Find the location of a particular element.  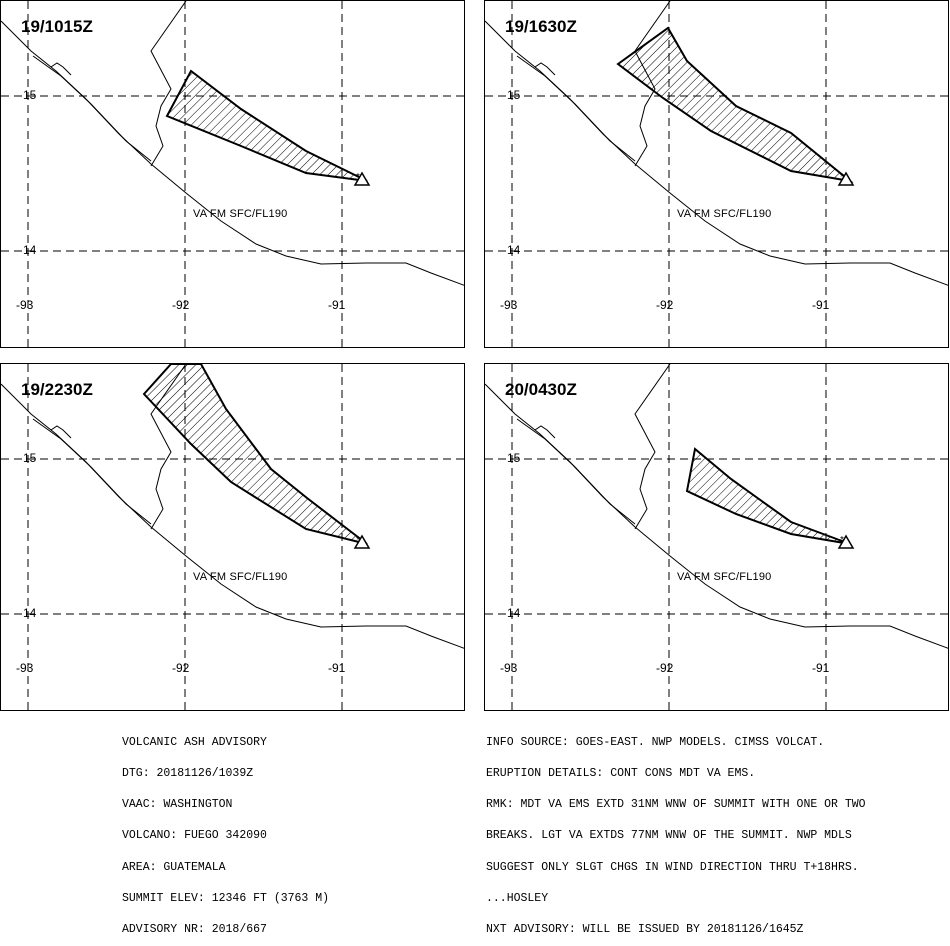

panel-time: 19/2230Z is located at coordinates (57, 389).